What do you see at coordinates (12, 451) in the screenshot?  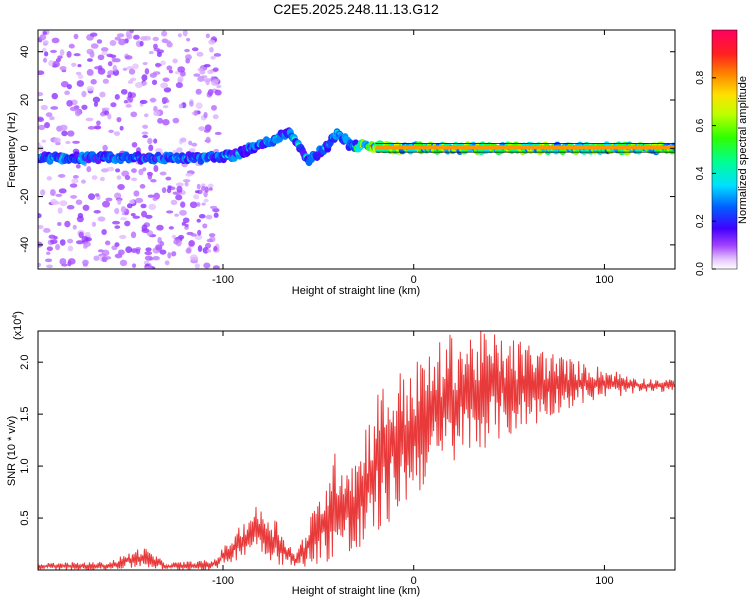 I see `snr-y-label: SNR (10 * v/v)` at bounding box center [12, 451].